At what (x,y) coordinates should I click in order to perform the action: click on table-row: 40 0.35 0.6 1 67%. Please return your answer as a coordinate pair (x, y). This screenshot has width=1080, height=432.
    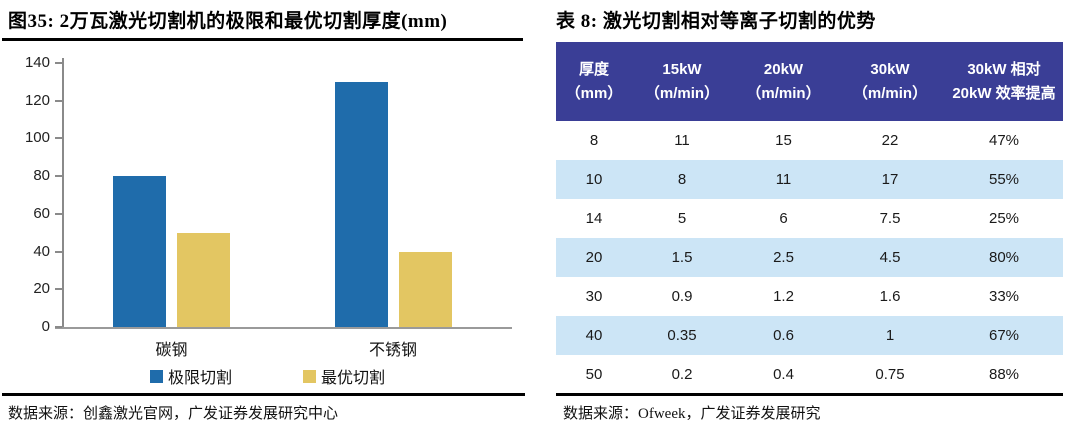
    Looking at the image, I should click on (809, 335).